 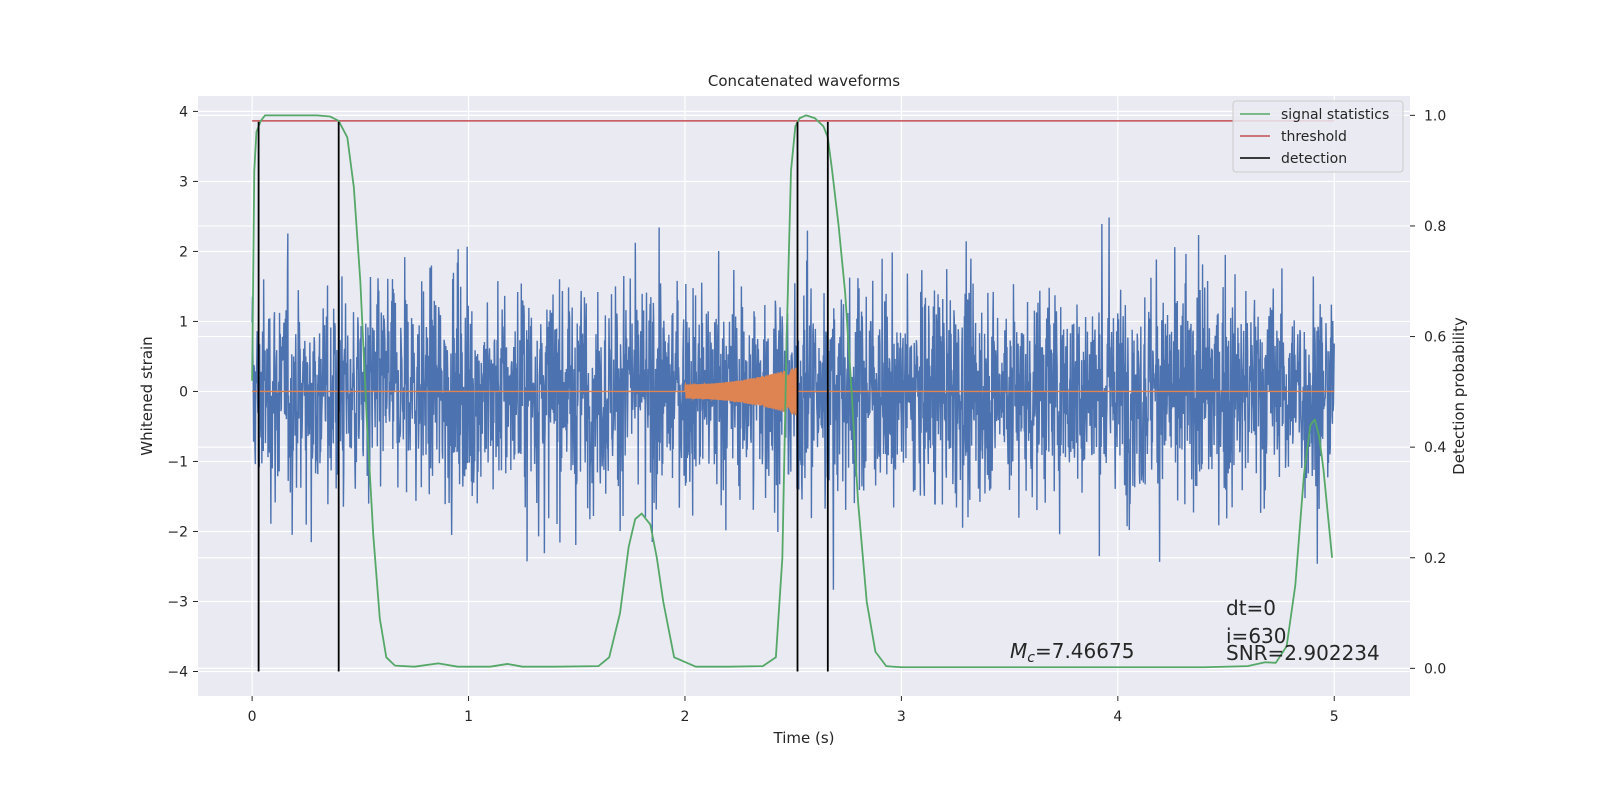 I want to click on y-tick-label-left: 3, so click(x=183, y=182).